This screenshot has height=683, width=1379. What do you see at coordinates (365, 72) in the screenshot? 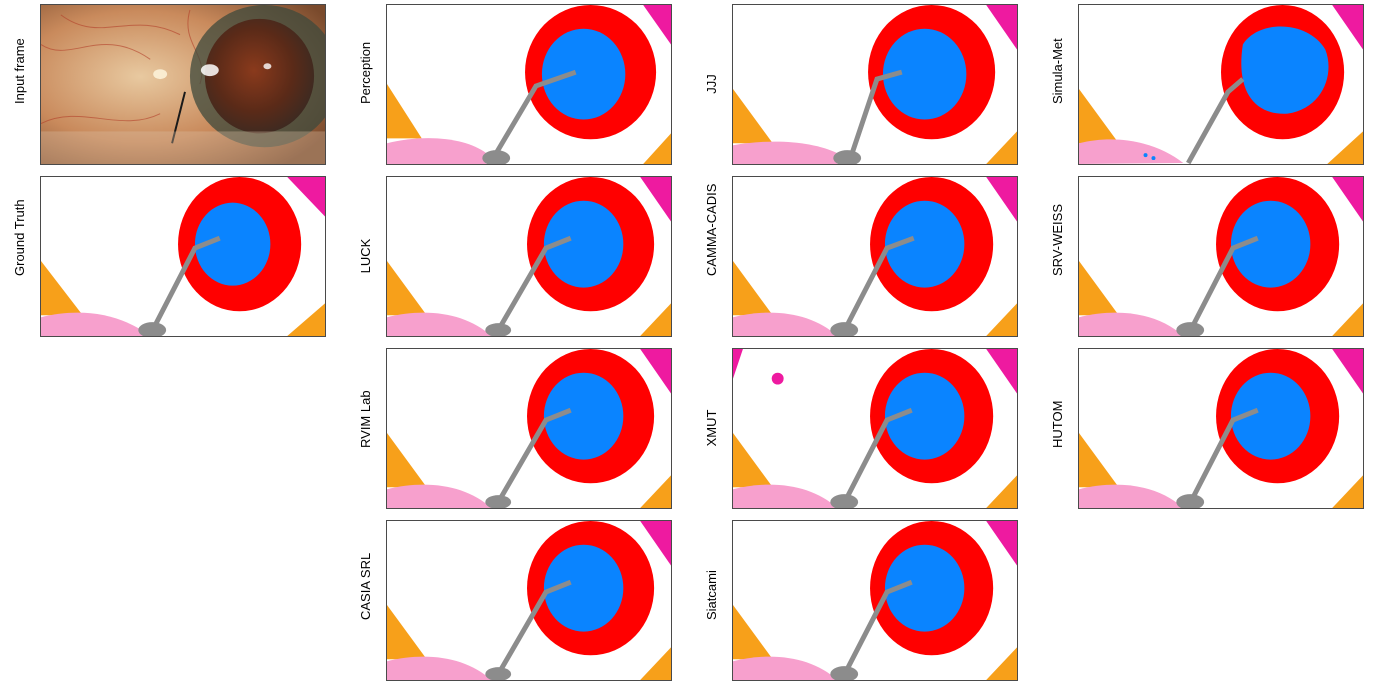
I see `method-label-perception: Perception` at bounding box center [365, 72].